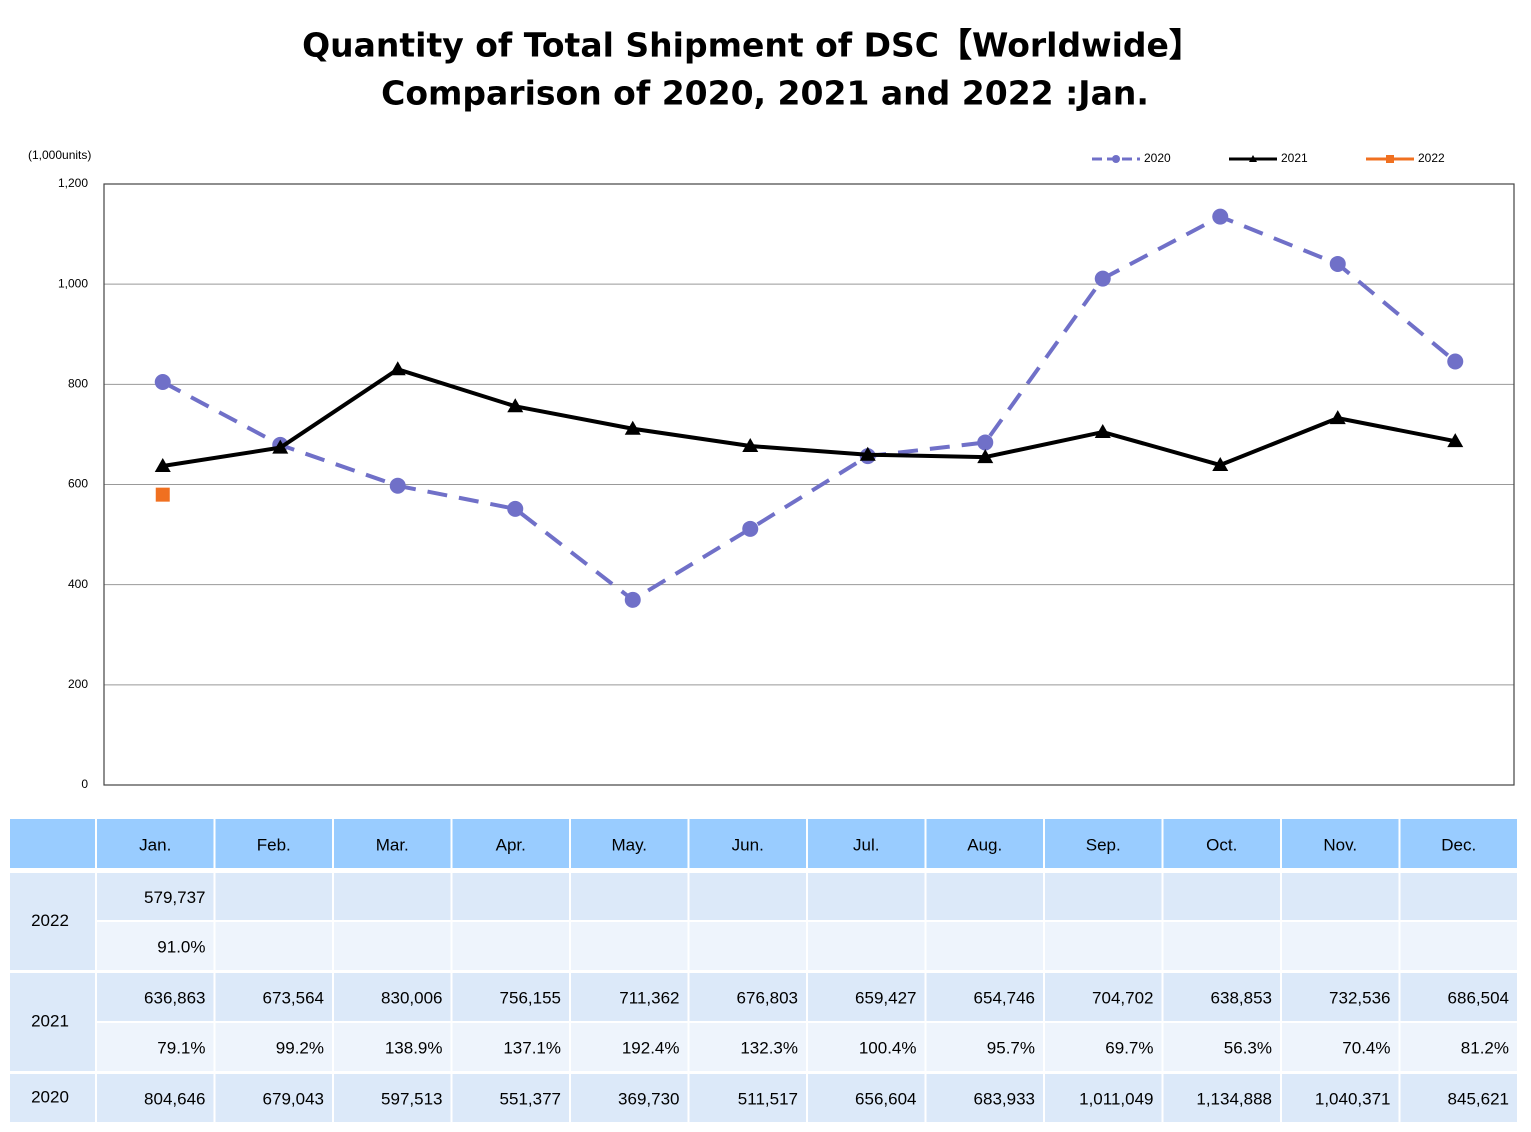 The height and width of the screenshot is (1132, 1531). What do you see at coordinates (78, 684) in the screenshot?
I see `y-tick-label: 200` at bounding box center [78, 684].